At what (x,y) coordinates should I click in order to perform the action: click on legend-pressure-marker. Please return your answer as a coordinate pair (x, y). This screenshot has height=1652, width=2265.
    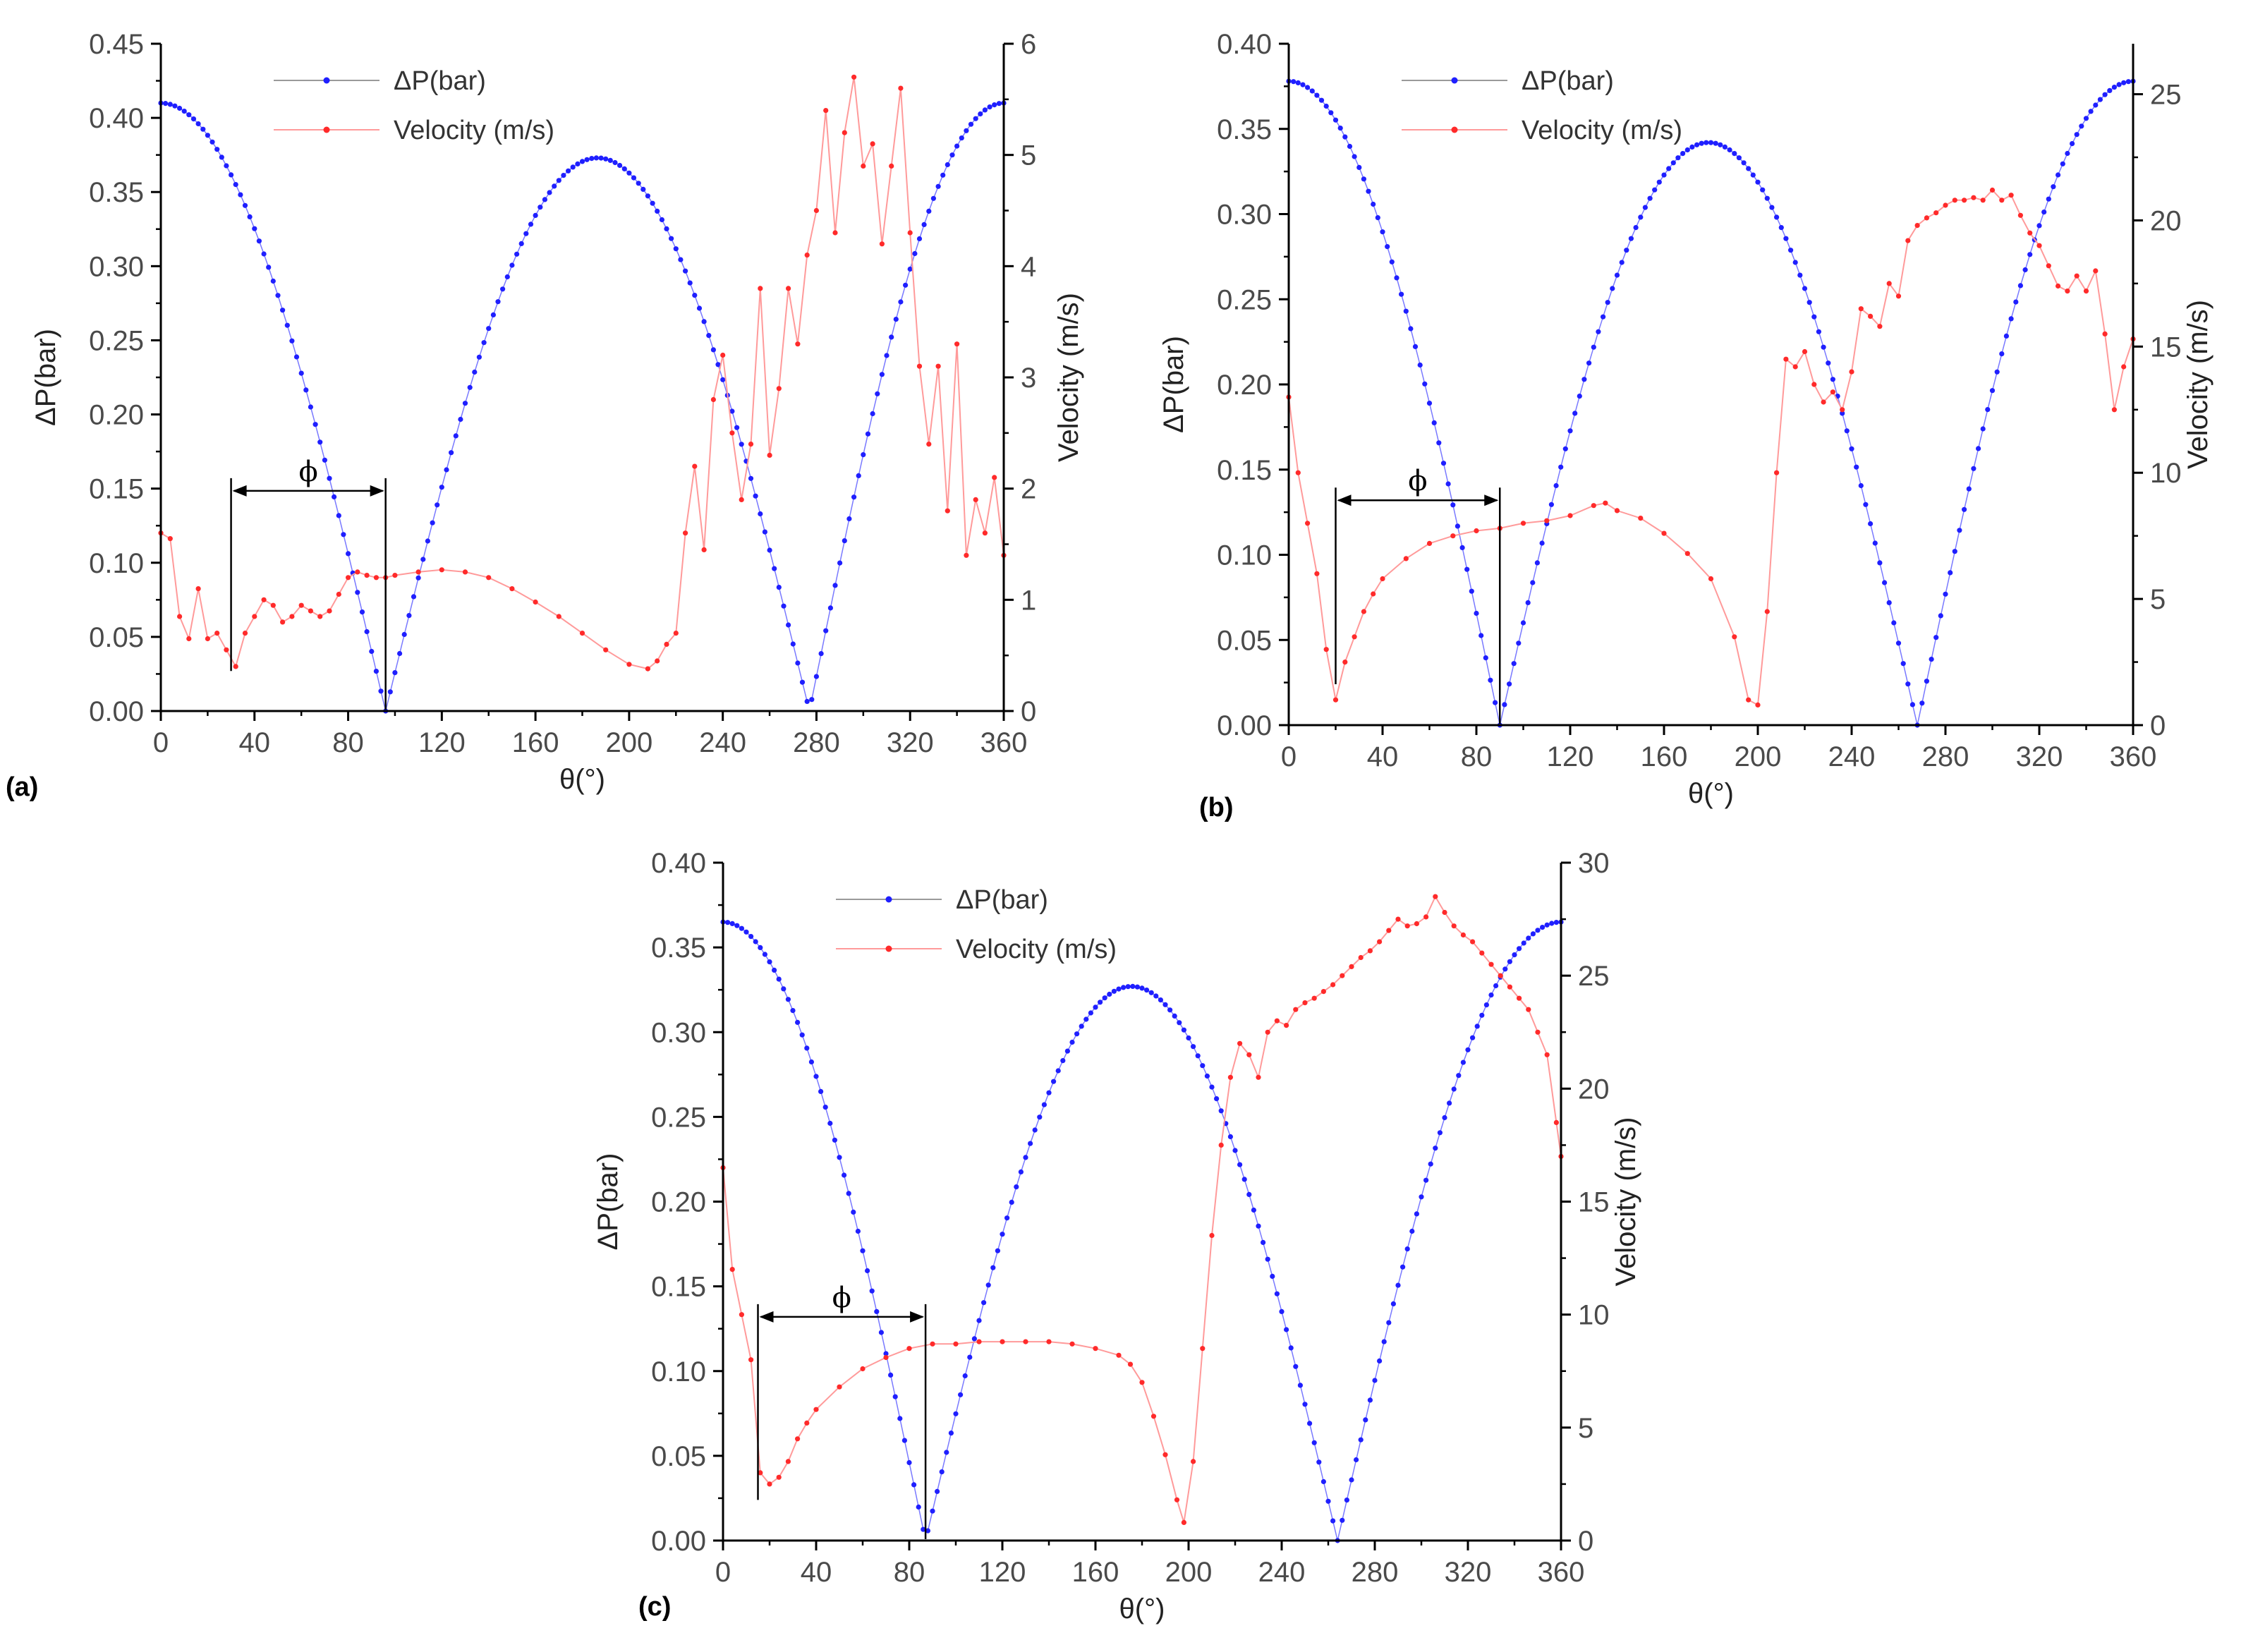
    Looking at the image, I should click on (326, 80).